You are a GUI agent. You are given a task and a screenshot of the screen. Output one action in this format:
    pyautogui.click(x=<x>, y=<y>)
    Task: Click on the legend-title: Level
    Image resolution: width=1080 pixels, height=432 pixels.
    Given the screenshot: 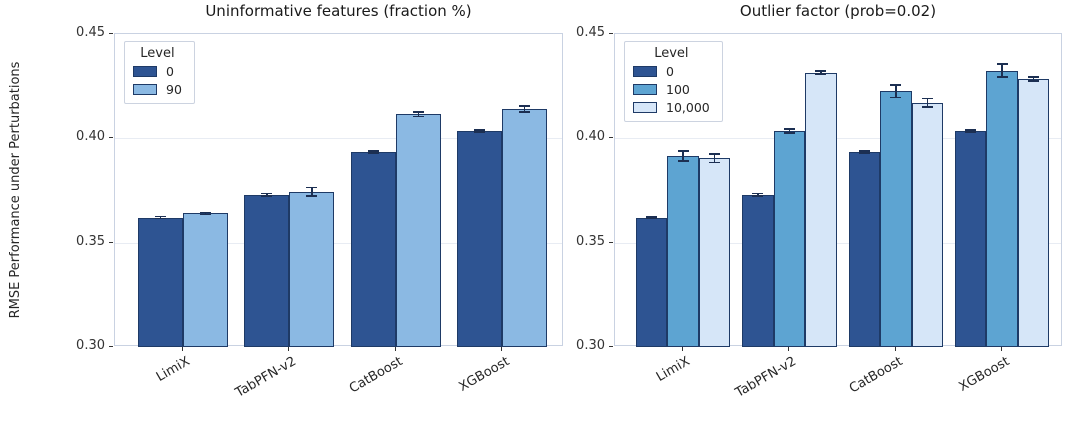 What is the action you would take?
    pyautogui.click(x=157, y=53)
    